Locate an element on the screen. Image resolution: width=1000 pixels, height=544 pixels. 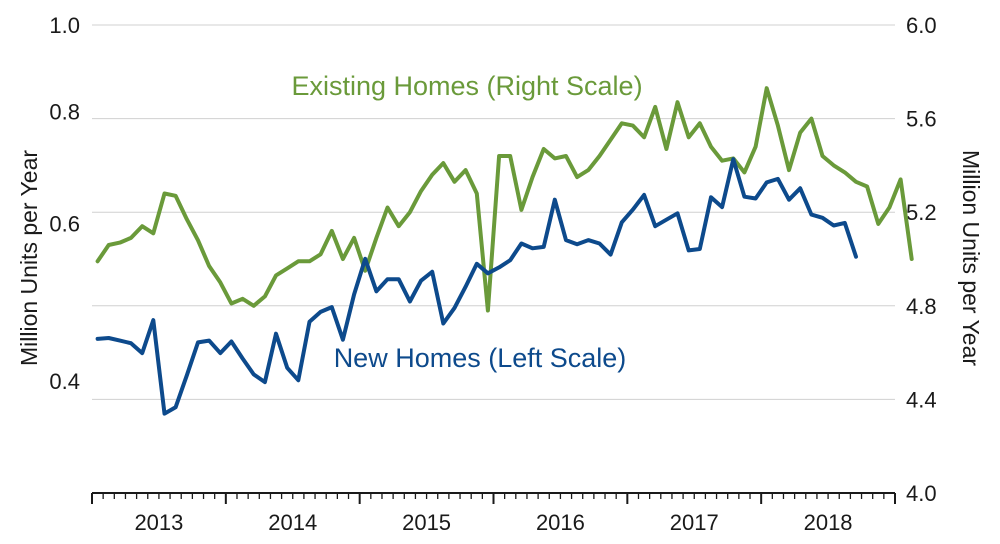
right-tick-label: 4.4 is located at coordinates (921, 399).